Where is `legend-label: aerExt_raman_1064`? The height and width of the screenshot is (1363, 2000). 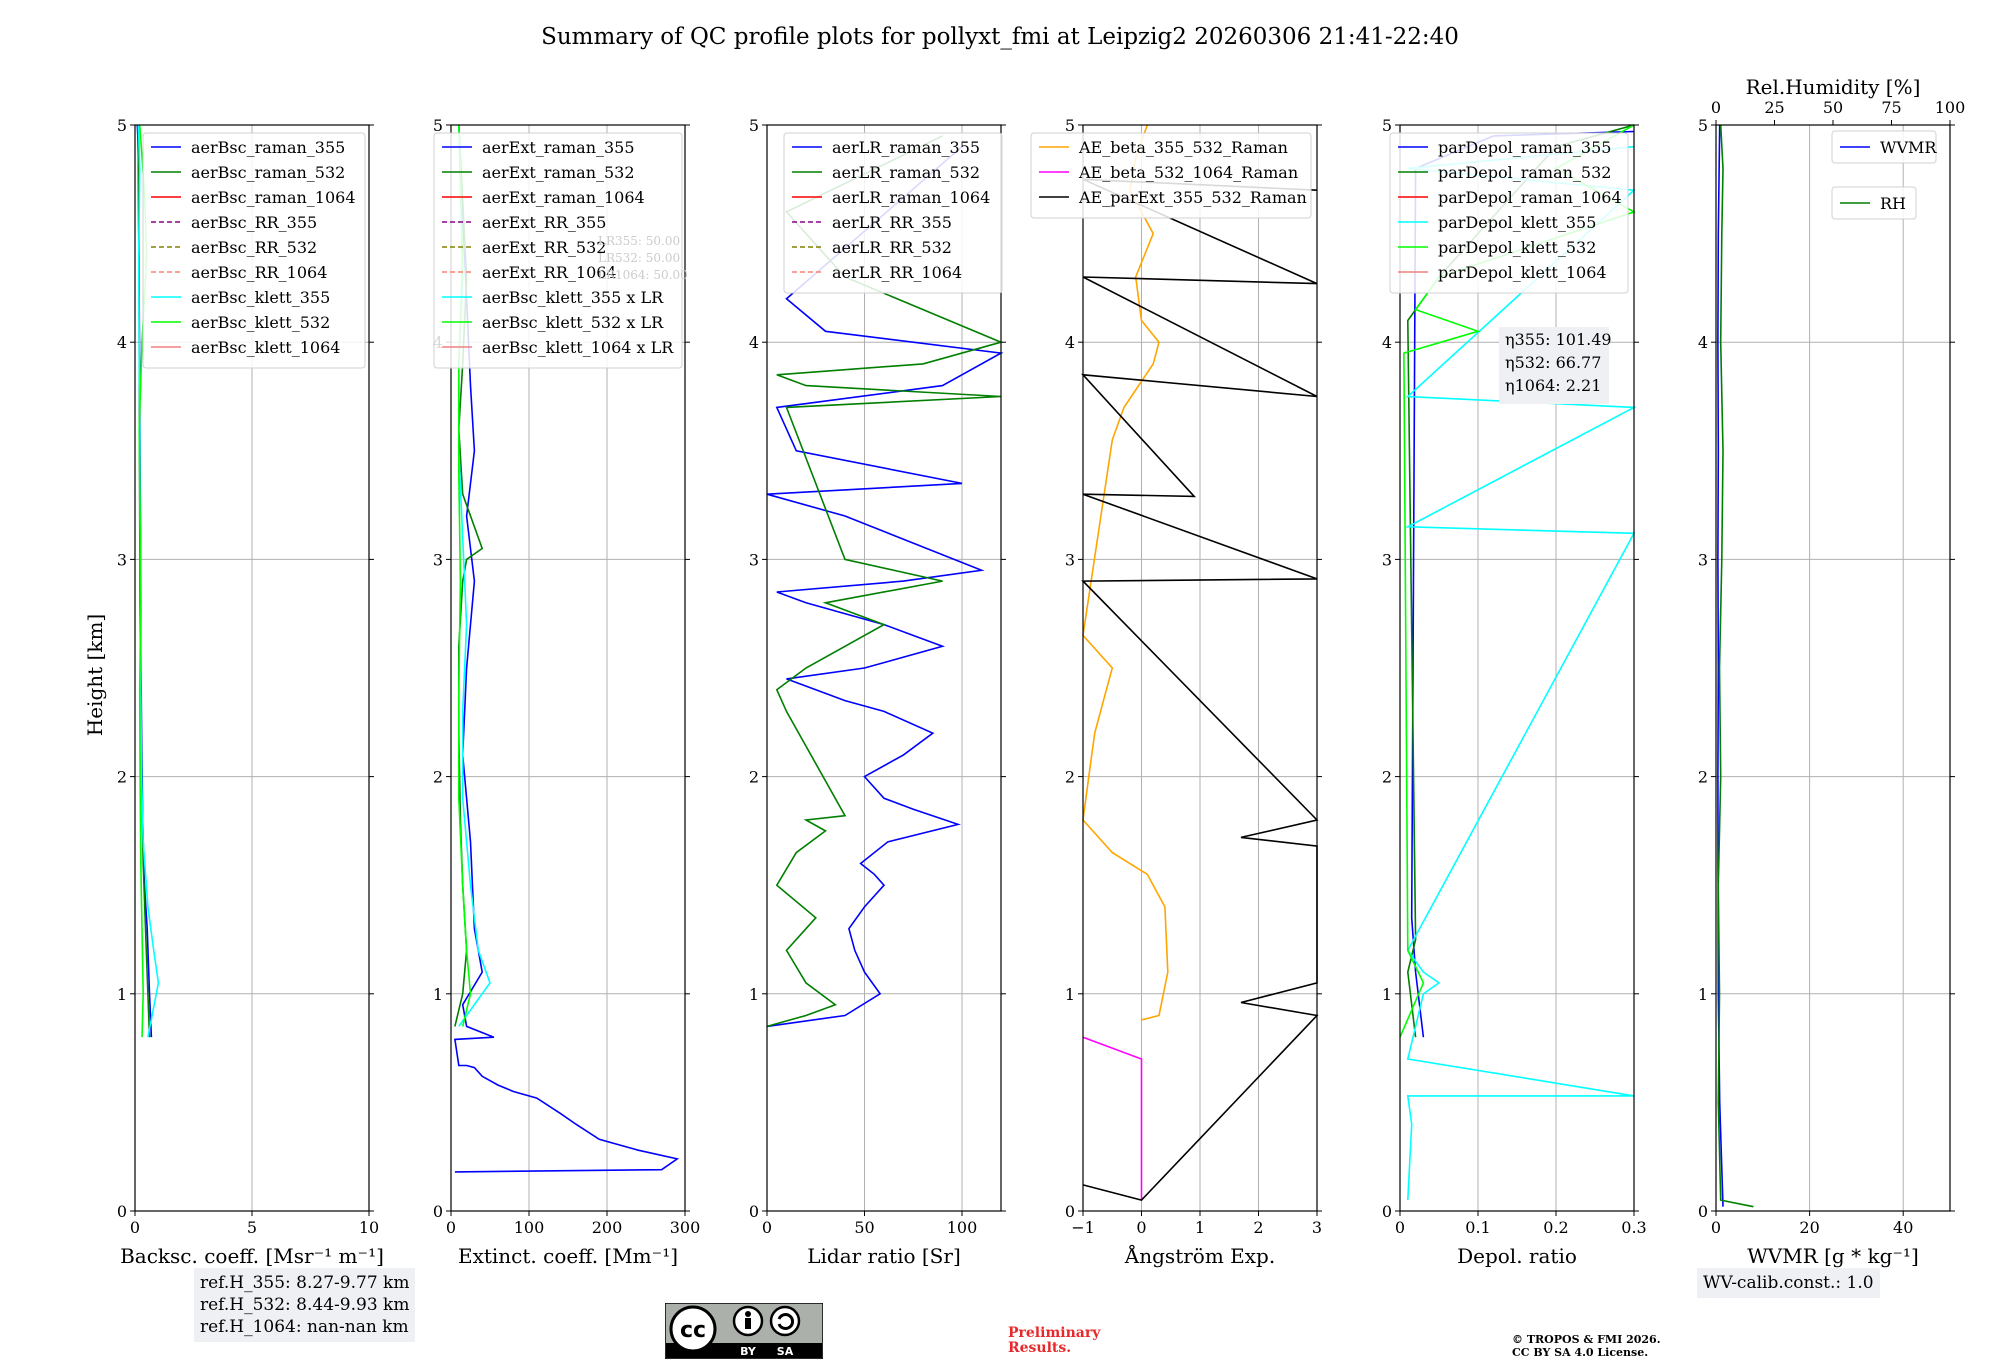
legend-label: aerExt_raman_1064 is located at coordinates (563, 197).